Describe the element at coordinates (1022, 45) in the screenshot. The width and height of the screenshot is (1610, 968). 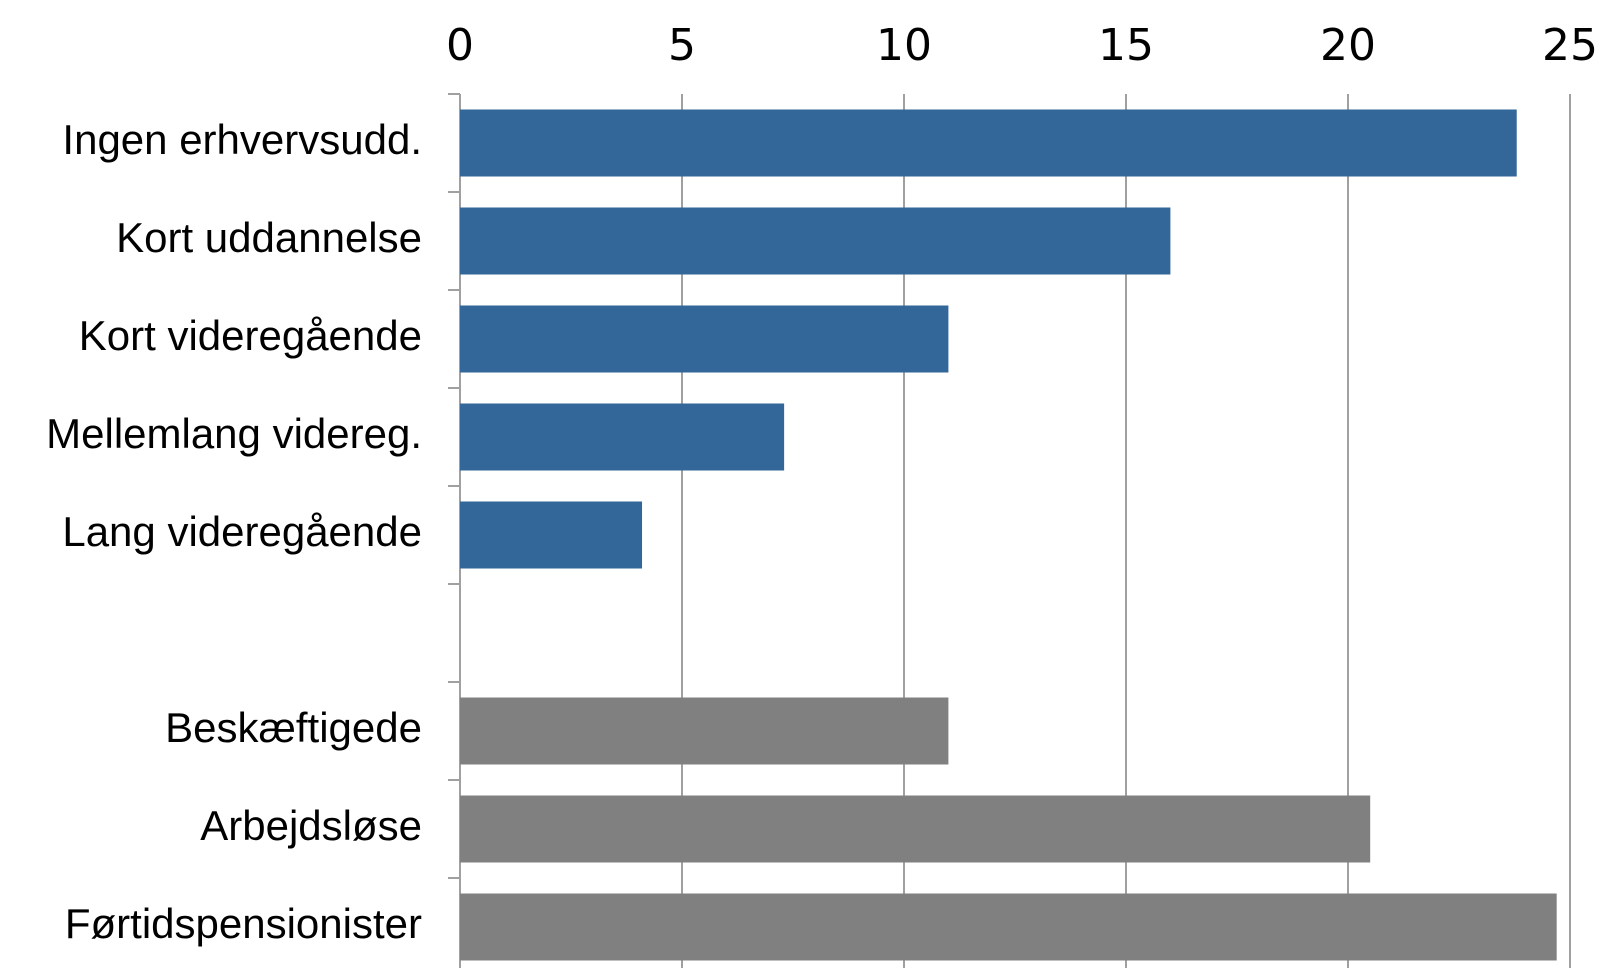
I see `x-axis-tick-labels: 0 5 10 15 20 25` at that location.